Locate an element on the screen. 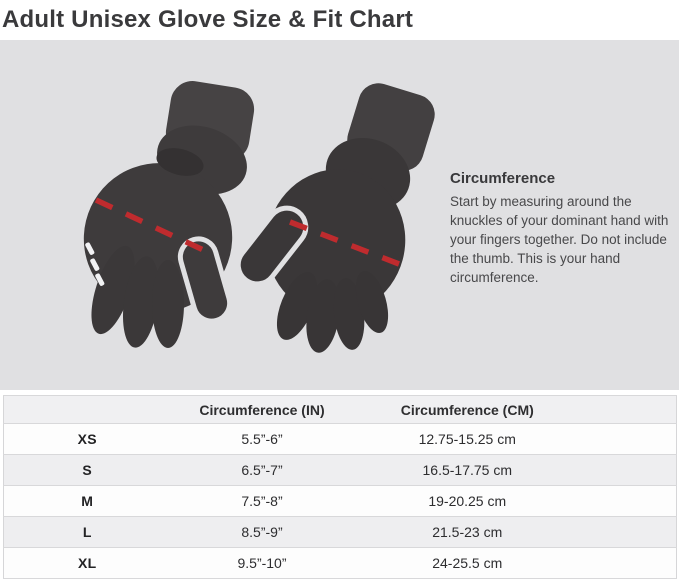 The image size is (679, 582). inches-value-cell: 7.5”-8” is located at coordinates (262, 501).